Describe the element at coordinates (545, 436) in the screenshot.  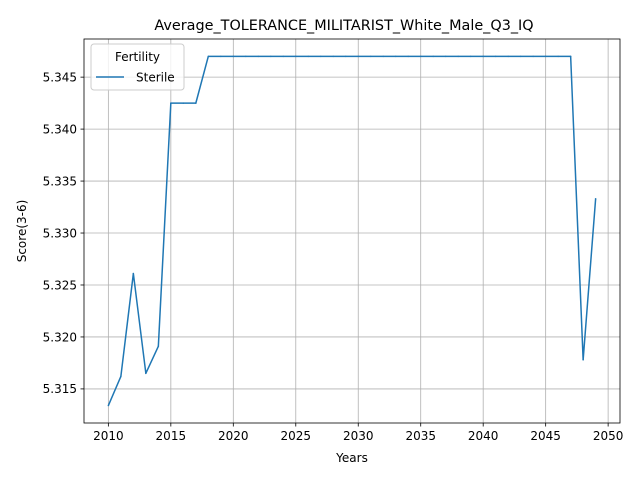
I see `x-tick-label: 2045` at that location.